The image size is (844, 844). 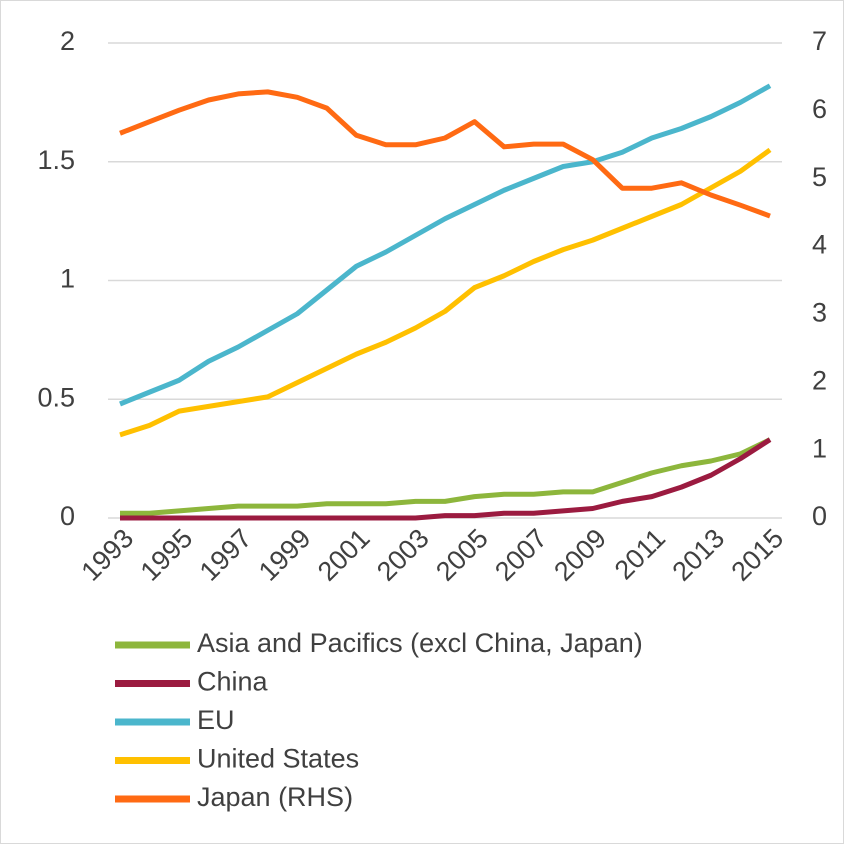 I want to click on y-tick-label: 0.5, so click(x=56, y=397).